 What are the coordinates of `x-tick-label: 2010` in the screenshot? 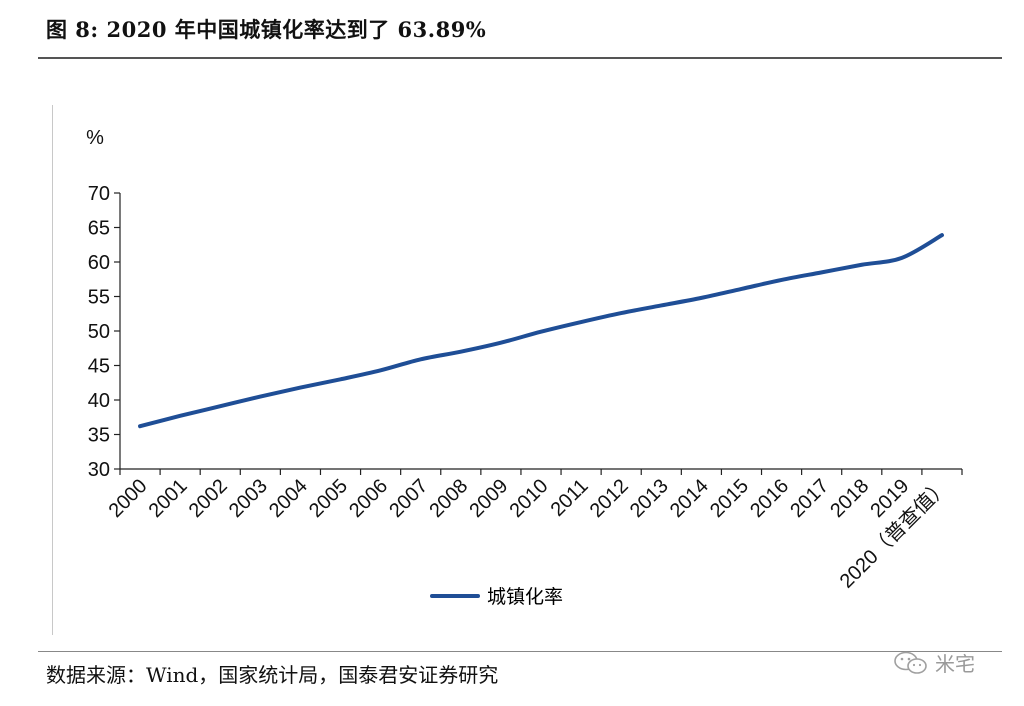 It's located at (529, 498).